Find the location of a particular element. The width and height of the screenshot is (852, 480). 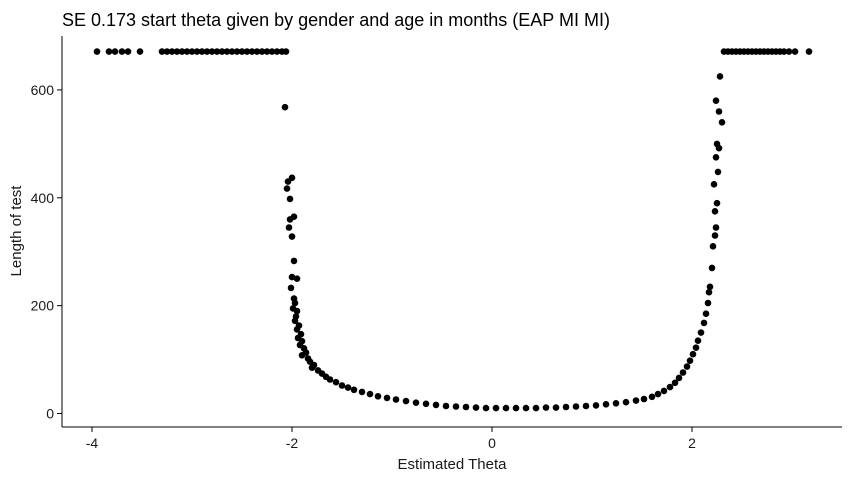

x-axis-ticks: -4 -2 0 2 is located at coordinates (391, 439).